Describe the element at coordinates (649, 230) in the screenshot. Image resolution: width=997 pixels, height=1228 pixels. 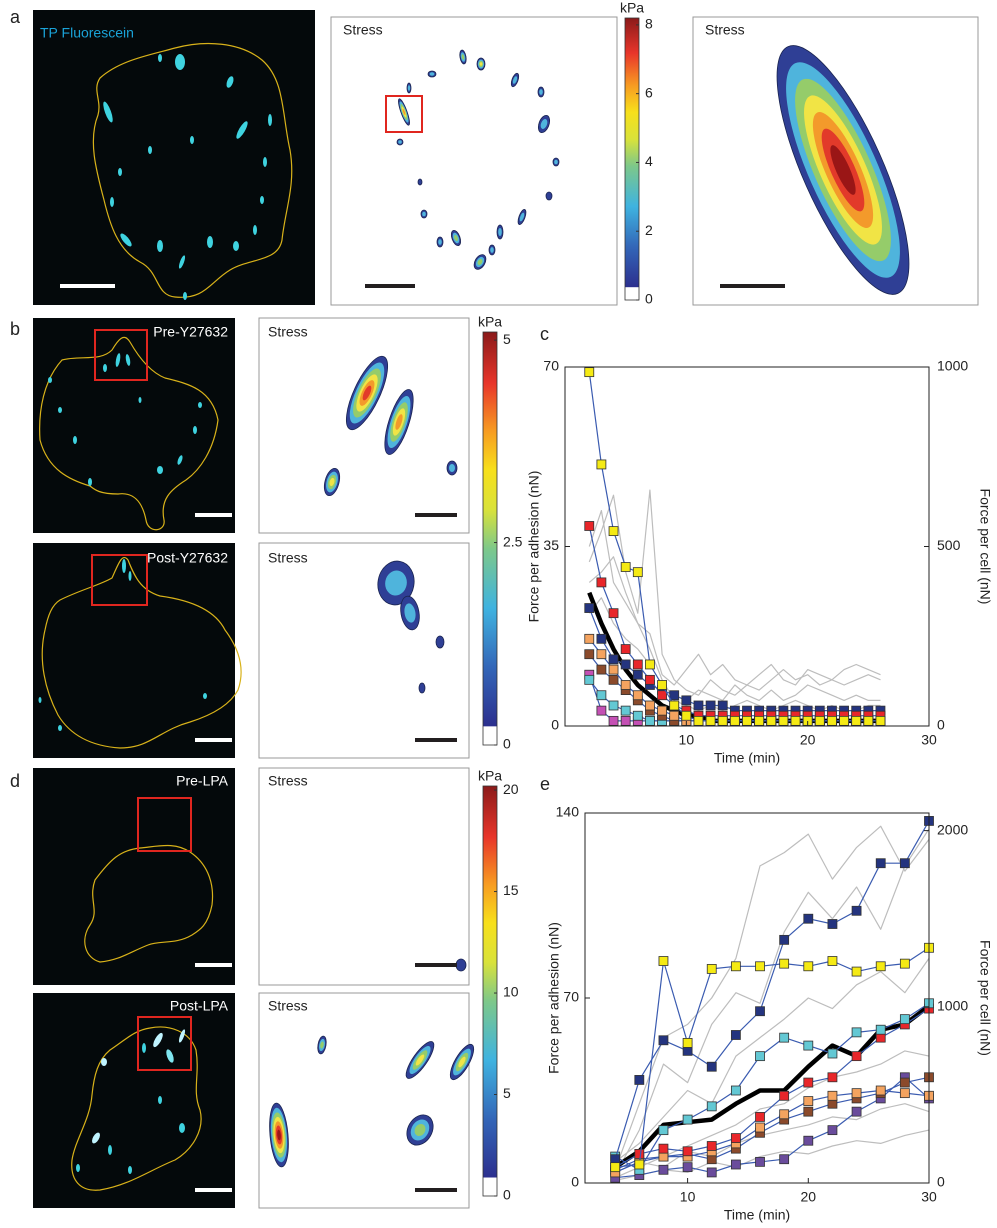
I see `colorbar-tick-label: 2` at that location.